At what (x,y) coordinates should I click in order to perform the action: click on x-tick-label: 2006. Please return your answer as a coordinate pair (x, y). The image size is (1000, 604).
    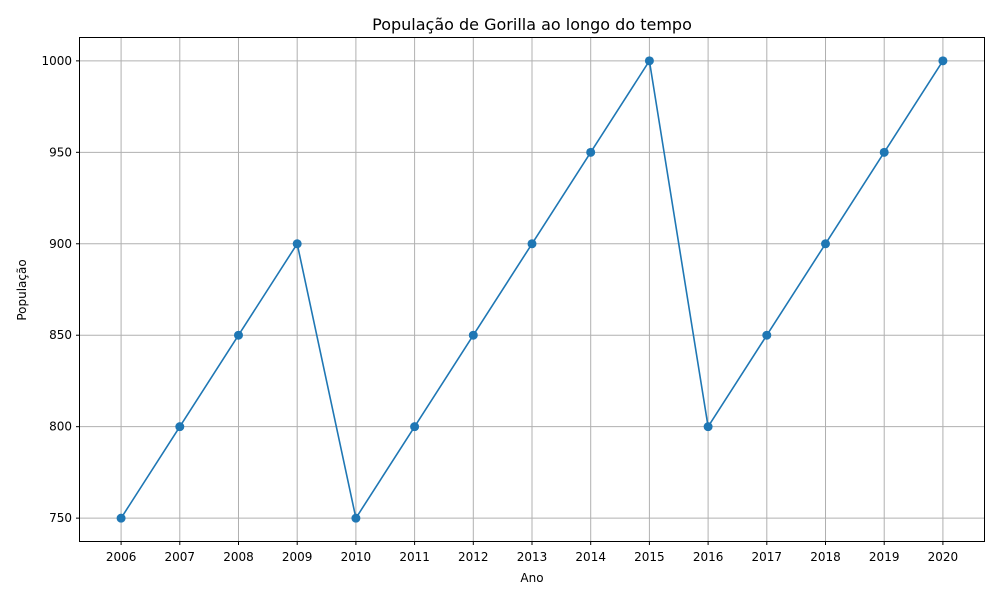
    Looking at the image, I should click on (121, 557).